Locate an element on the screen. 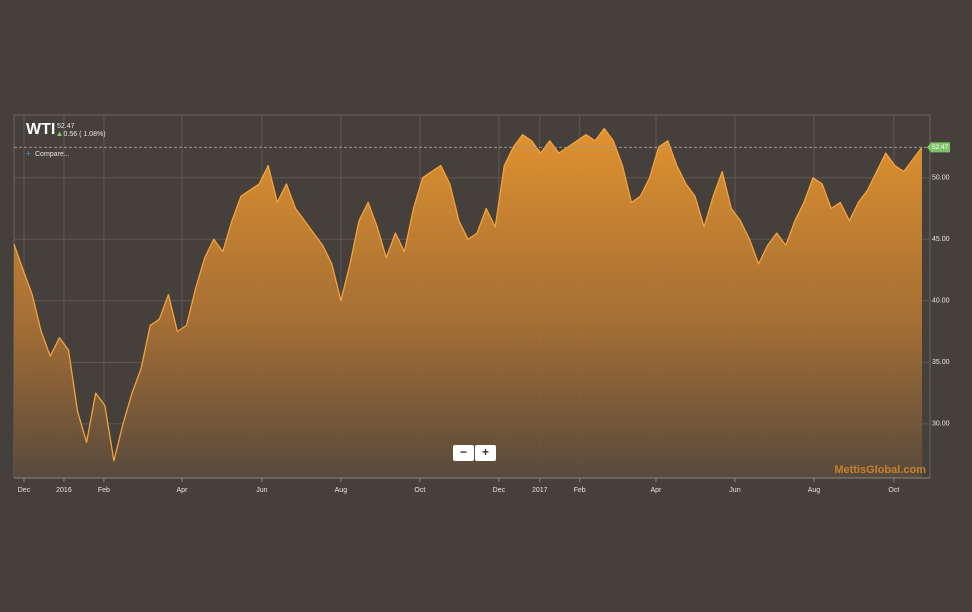 Image resolution: width=972 pixels, height=612 pixels. y-tick-label: 45.00 is located at coordinates (941, 239).